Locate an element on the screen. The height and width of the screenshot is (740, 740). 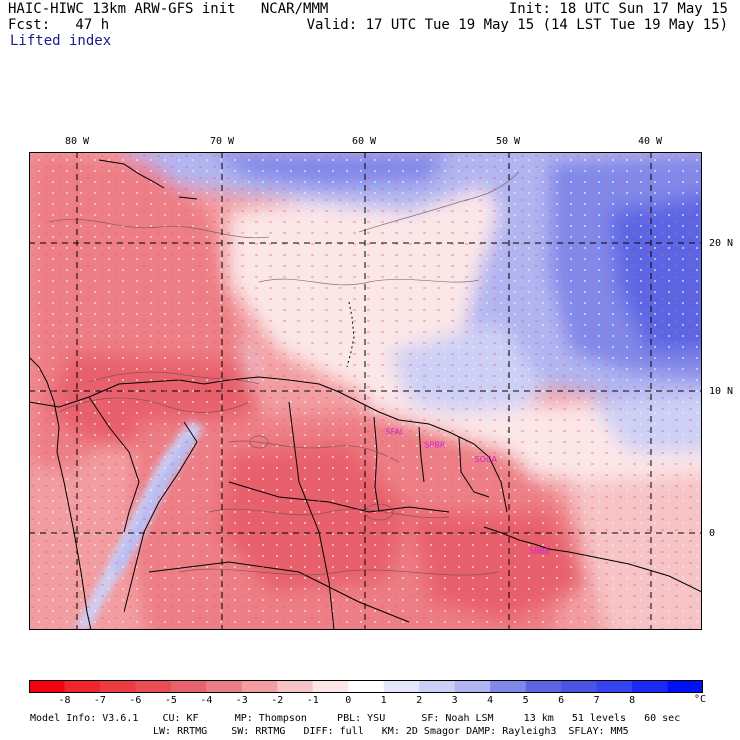
colorbar is located at coordinates (366, 686).